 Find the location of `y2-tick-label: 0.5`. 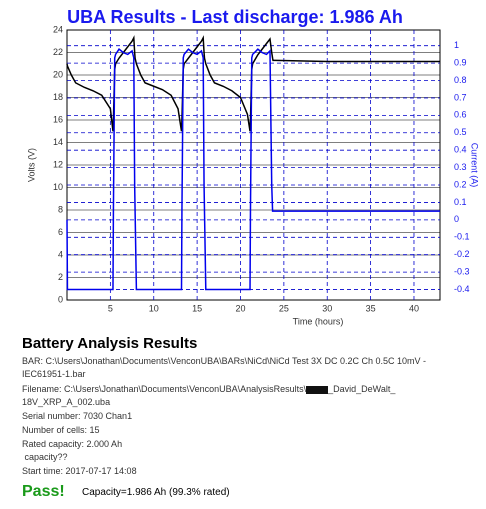

y2-tick-label: 0.5 is located at coordinates (460, 132).